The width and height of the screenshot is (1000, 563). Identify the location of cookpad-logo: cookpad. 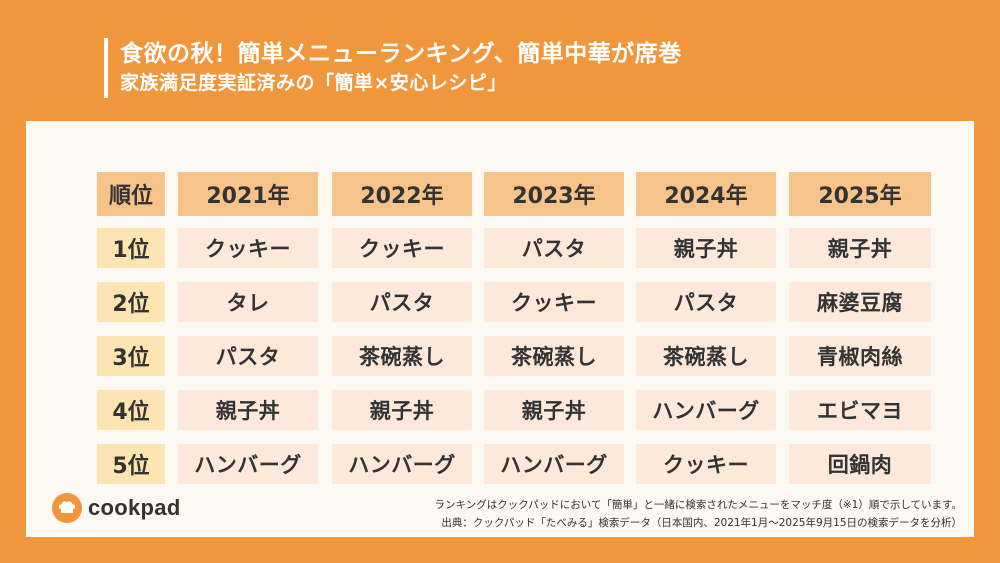
(116, 508).